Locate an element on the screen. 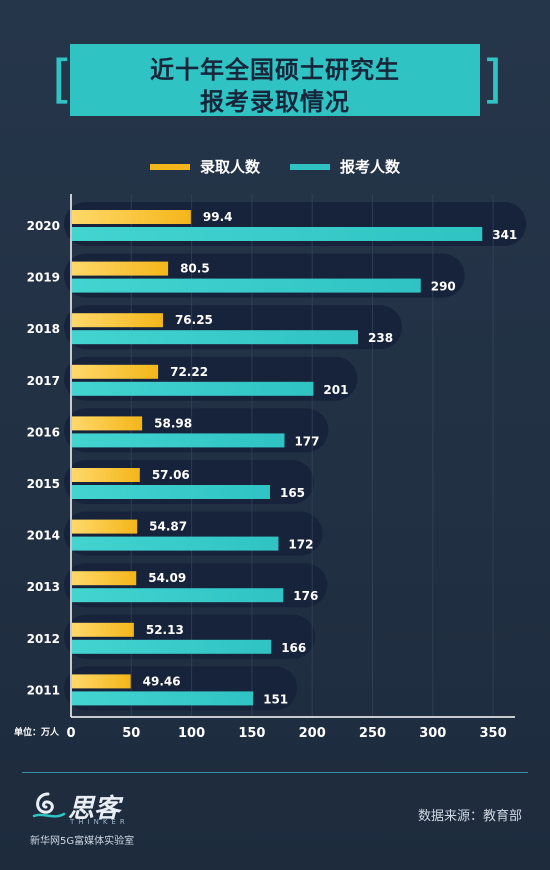 The width and height of the screenshot is (550, 870). category-label: 2019 is located at coordinates (43, 278).